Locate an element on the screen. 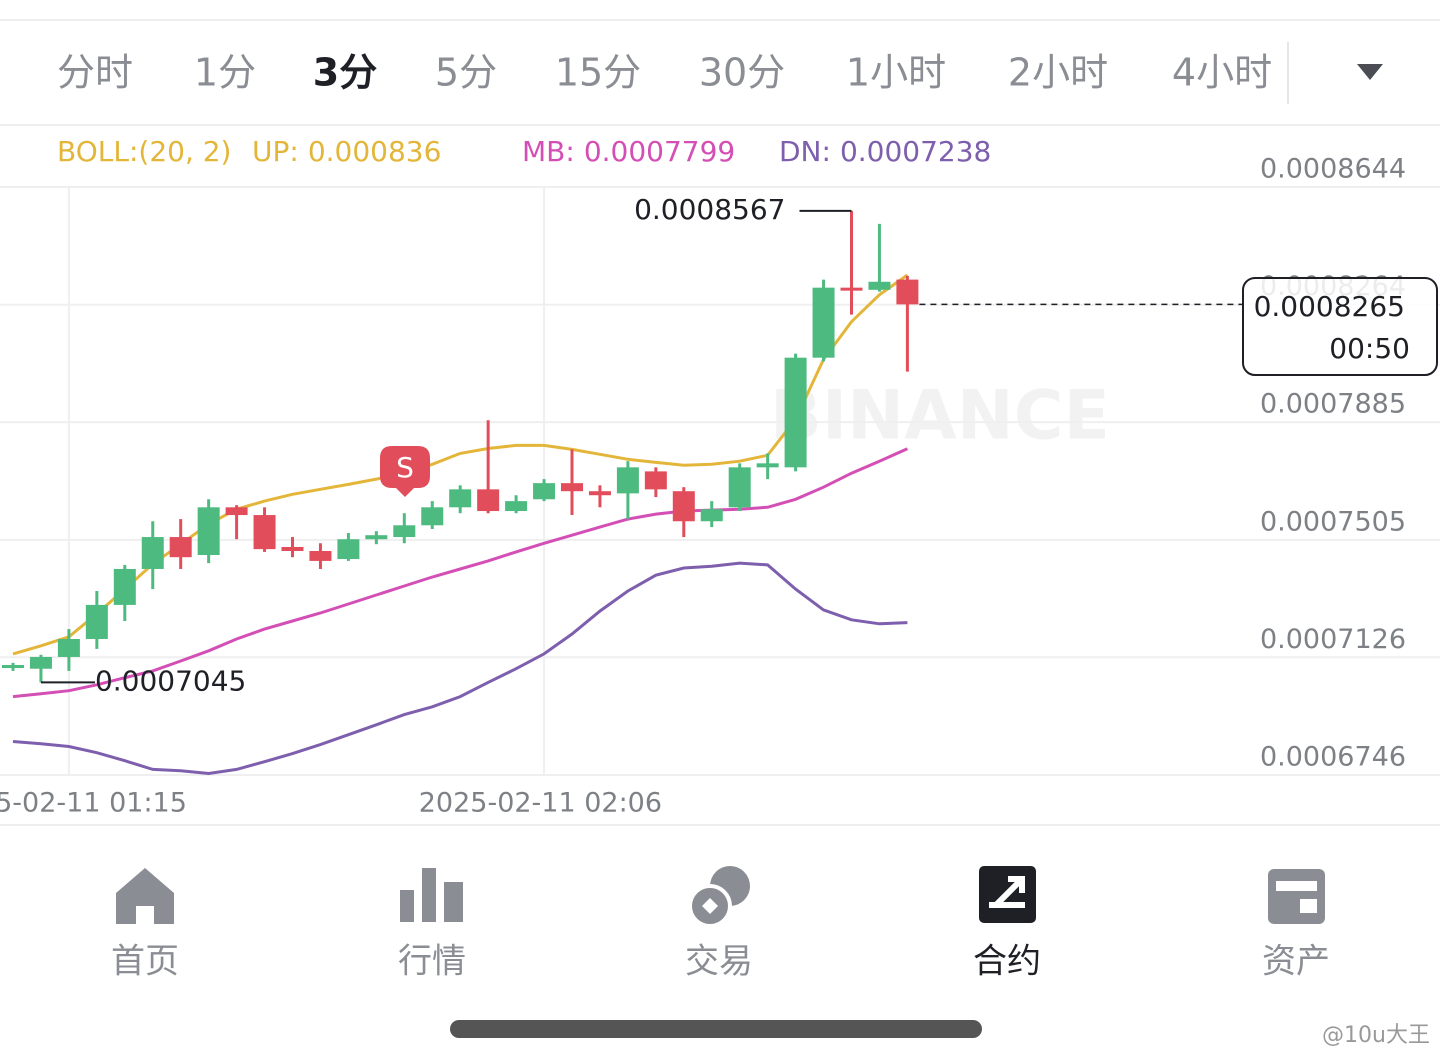 This screenshot has height=1058, width=1440. legend-entry: DN: 0.0007238 is located at coordinates (885, 151).